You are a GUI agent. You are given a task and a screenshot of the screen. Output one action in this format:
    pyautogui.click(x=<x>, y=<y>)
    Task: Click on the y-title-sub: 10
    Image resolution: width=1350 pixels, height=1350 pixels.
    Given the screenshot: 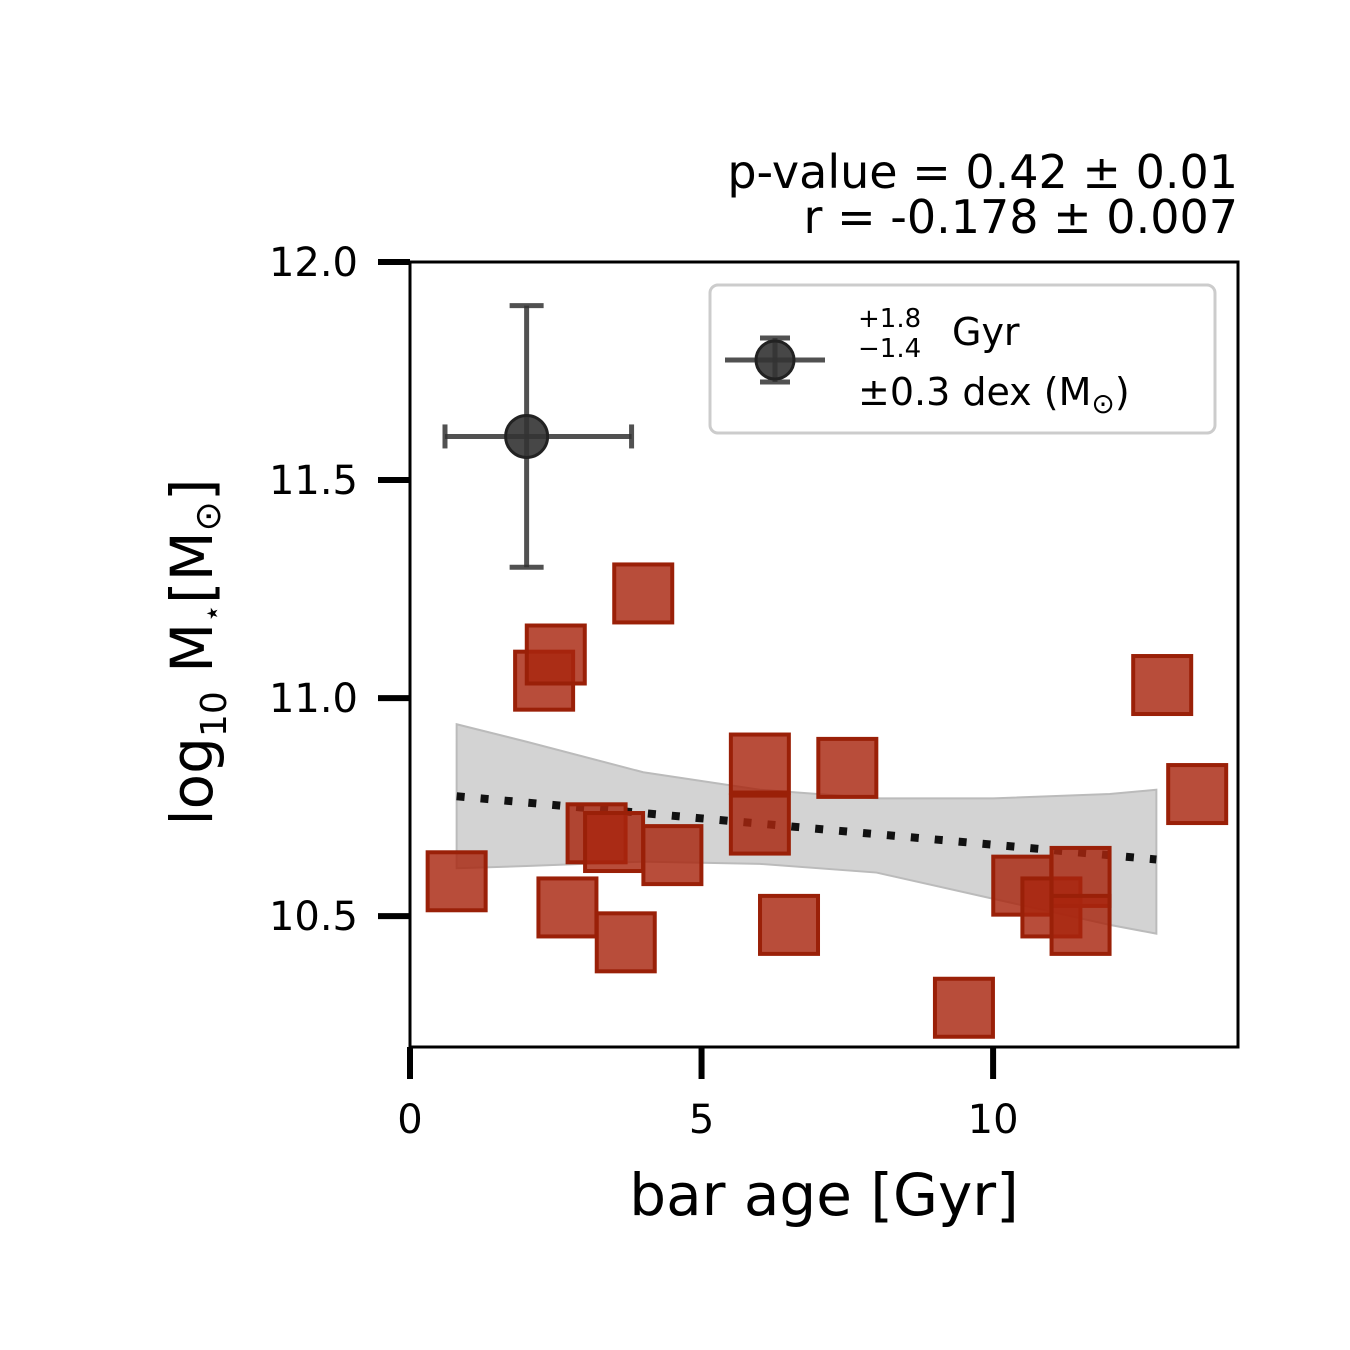 What is the action you would take?
    pyautogui.click(x=214, y=714)
    